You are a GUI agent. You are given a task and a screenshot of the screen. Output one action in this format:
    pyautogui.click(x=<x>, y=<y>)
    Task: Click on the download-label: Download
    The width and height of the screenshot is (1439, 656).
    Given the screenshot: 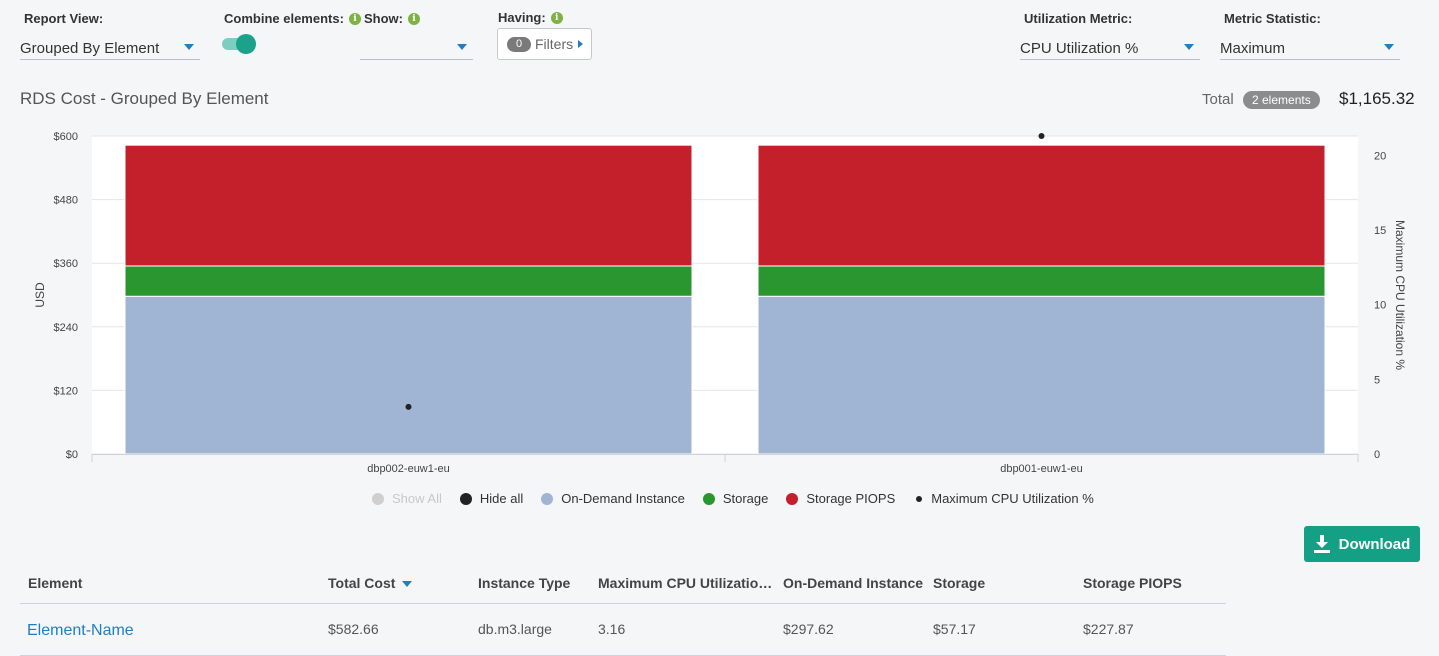 What is the action you would take?
    pyautogui.click(x=1374, y=544)
    